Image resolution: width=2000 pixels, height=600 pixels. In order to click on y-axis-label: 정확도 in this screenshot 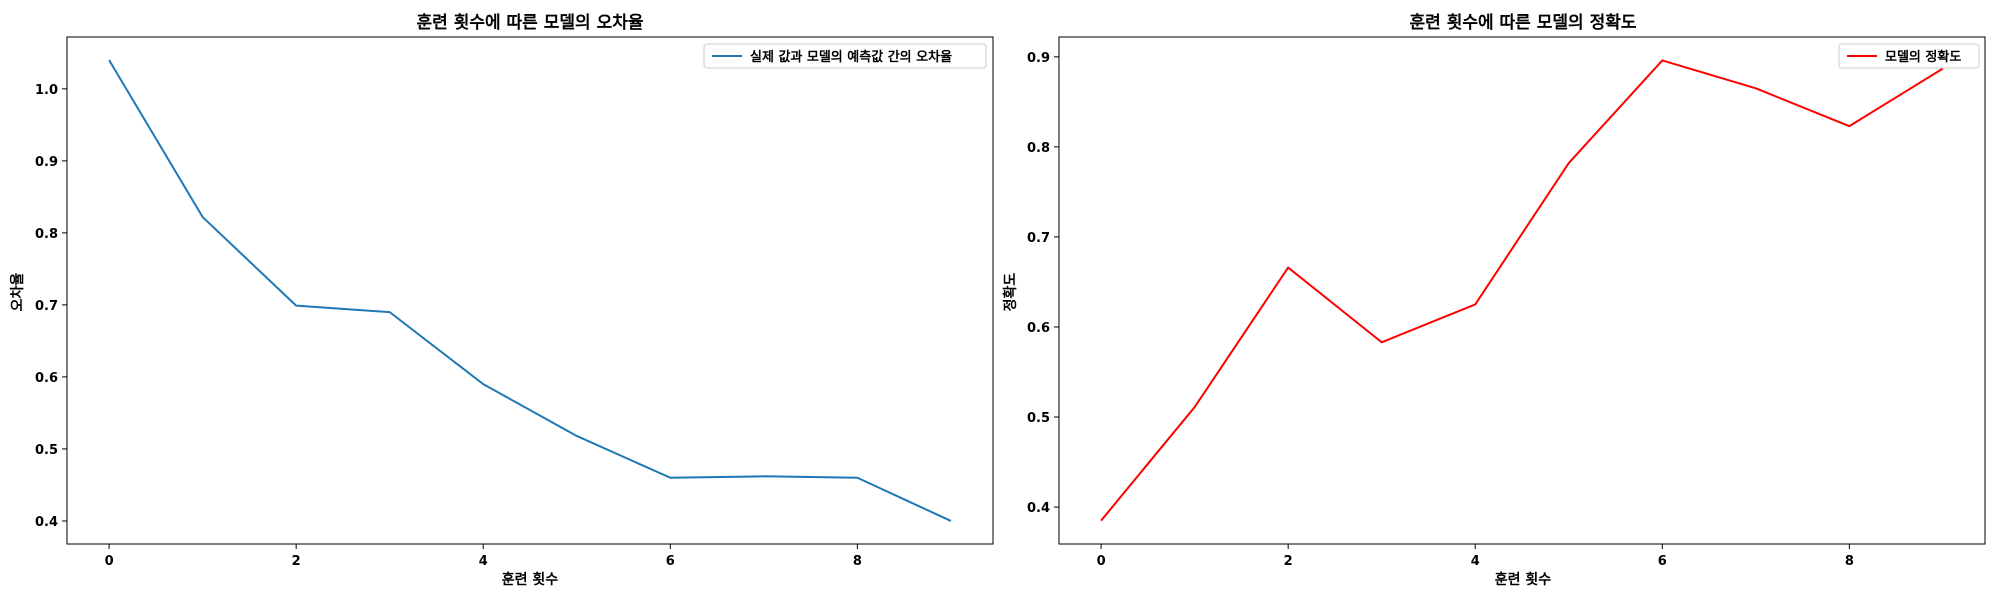, I will do `click(1010, 292)`.